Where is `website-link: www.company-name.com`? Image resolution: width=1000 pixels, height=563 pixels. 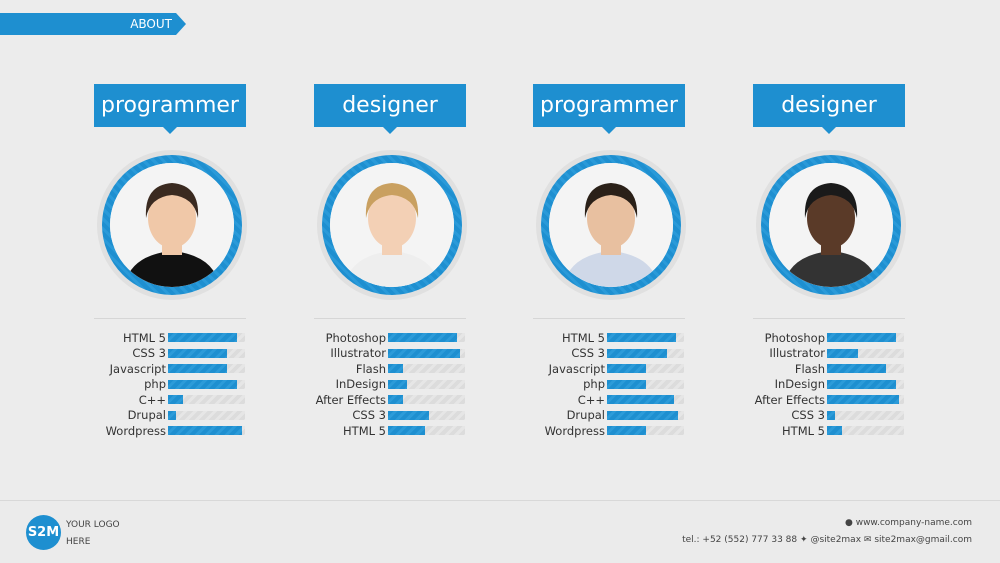
website-link: www.company-name.com is located at coordinates (913, 523).